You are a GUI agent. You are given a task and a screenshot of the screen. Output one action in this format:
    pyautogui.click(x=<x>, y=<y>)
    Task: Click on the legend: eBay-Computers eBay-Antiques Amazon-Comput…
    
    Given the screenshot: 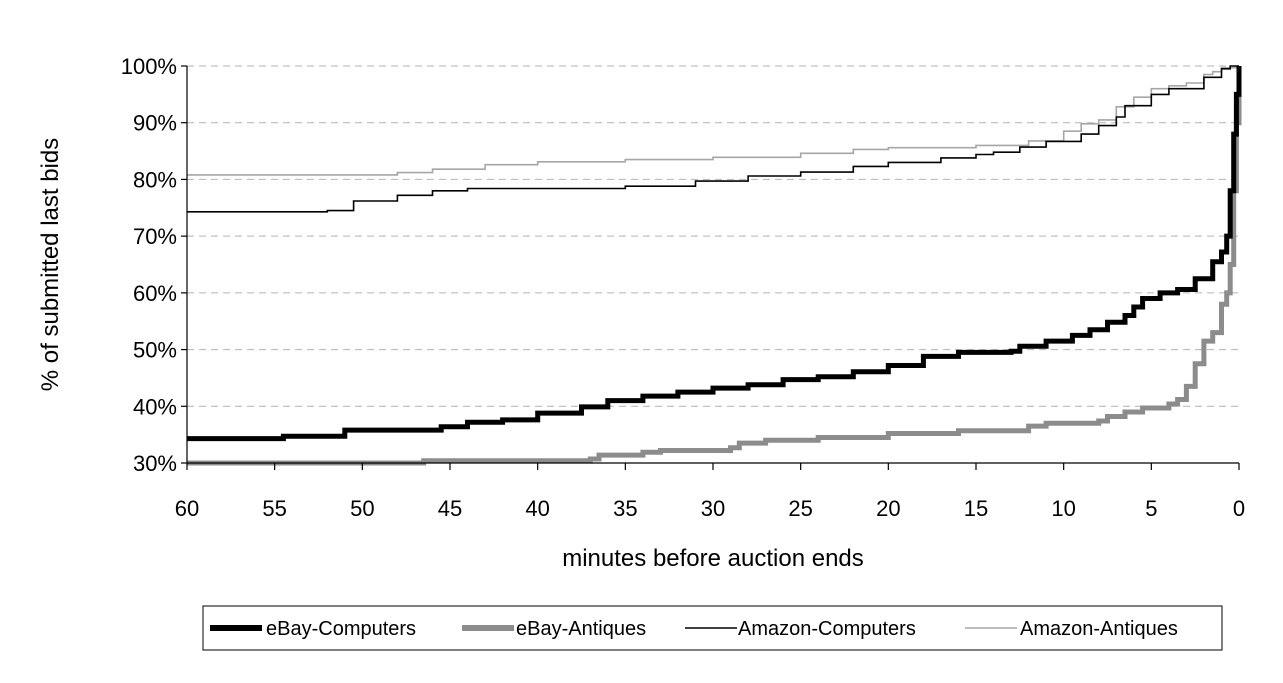 What is the action you would take?
    pyautogui.click(x=712, y=628)
    